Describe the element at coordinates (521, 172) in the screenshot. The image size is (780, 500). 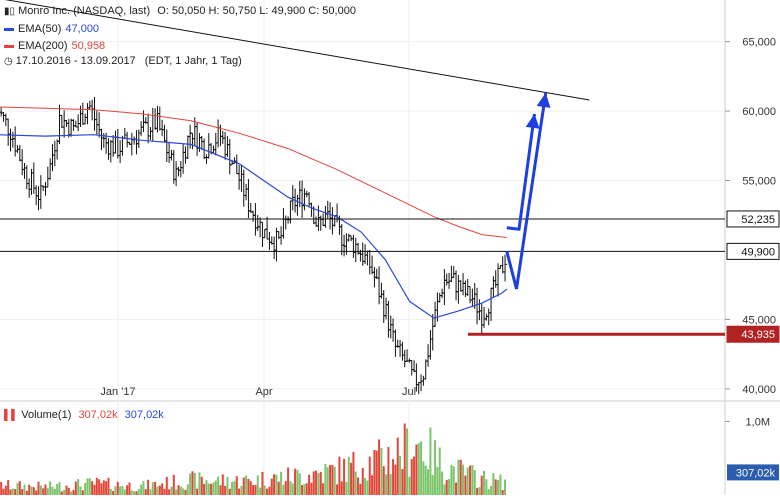
I see `forecast-arrow` at that location.